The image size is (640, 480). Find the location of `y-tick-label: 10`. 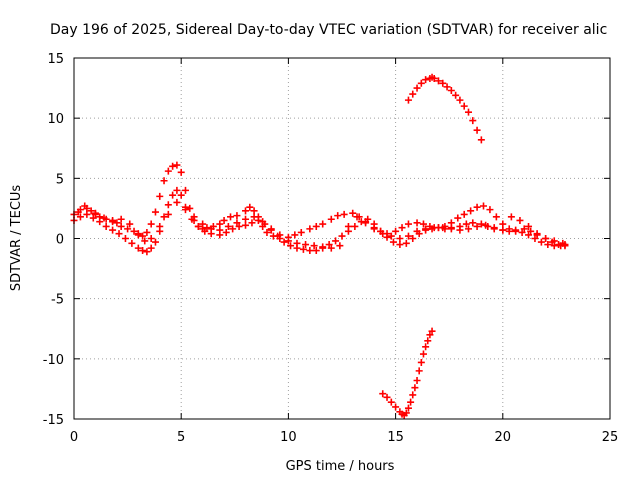

y-tick-label: 10 is located at coordinates (55, 119).